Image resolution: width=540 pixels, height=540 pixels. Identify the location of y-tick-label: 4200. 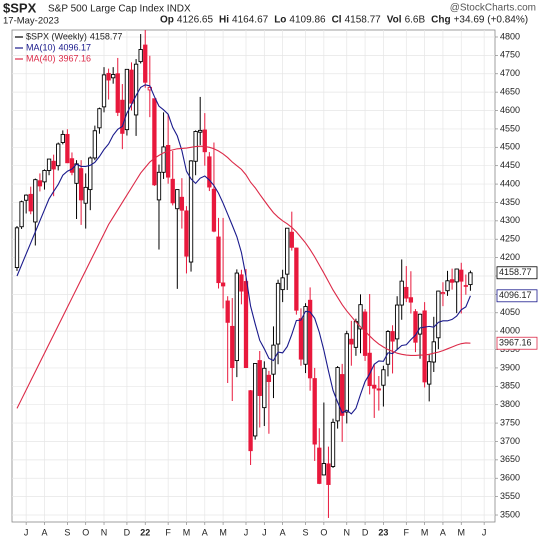
(510, 257).